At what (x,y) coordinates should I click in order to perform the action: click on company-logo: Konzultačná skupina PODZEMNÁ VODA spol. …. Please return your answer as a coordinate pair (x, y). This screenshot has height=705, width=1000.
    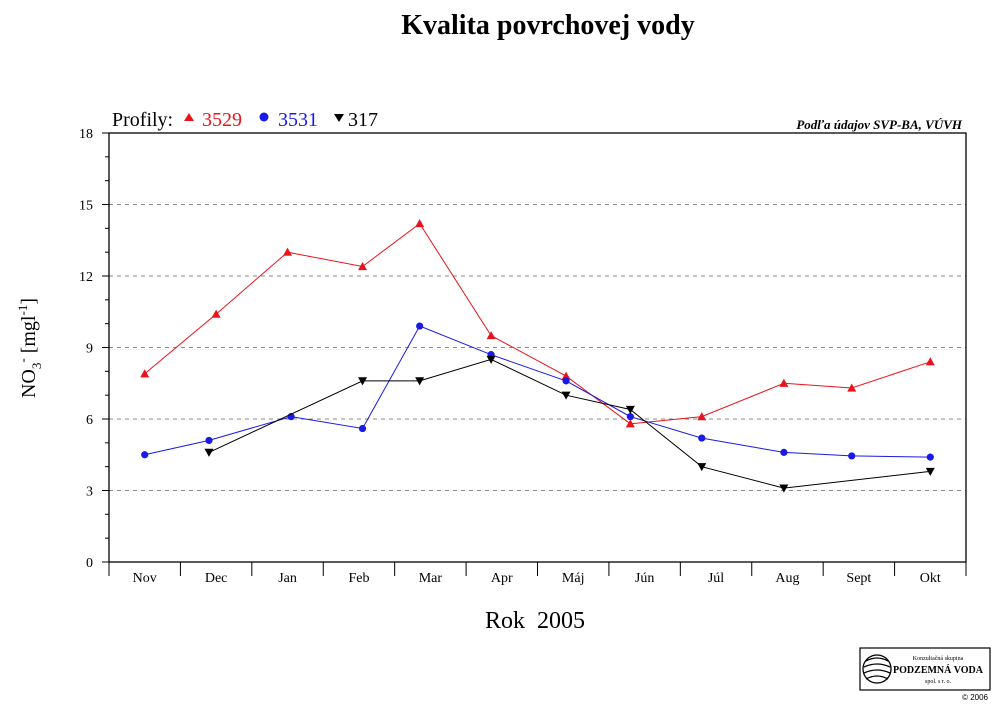
    Looking at the image, I should click on (925, 674).